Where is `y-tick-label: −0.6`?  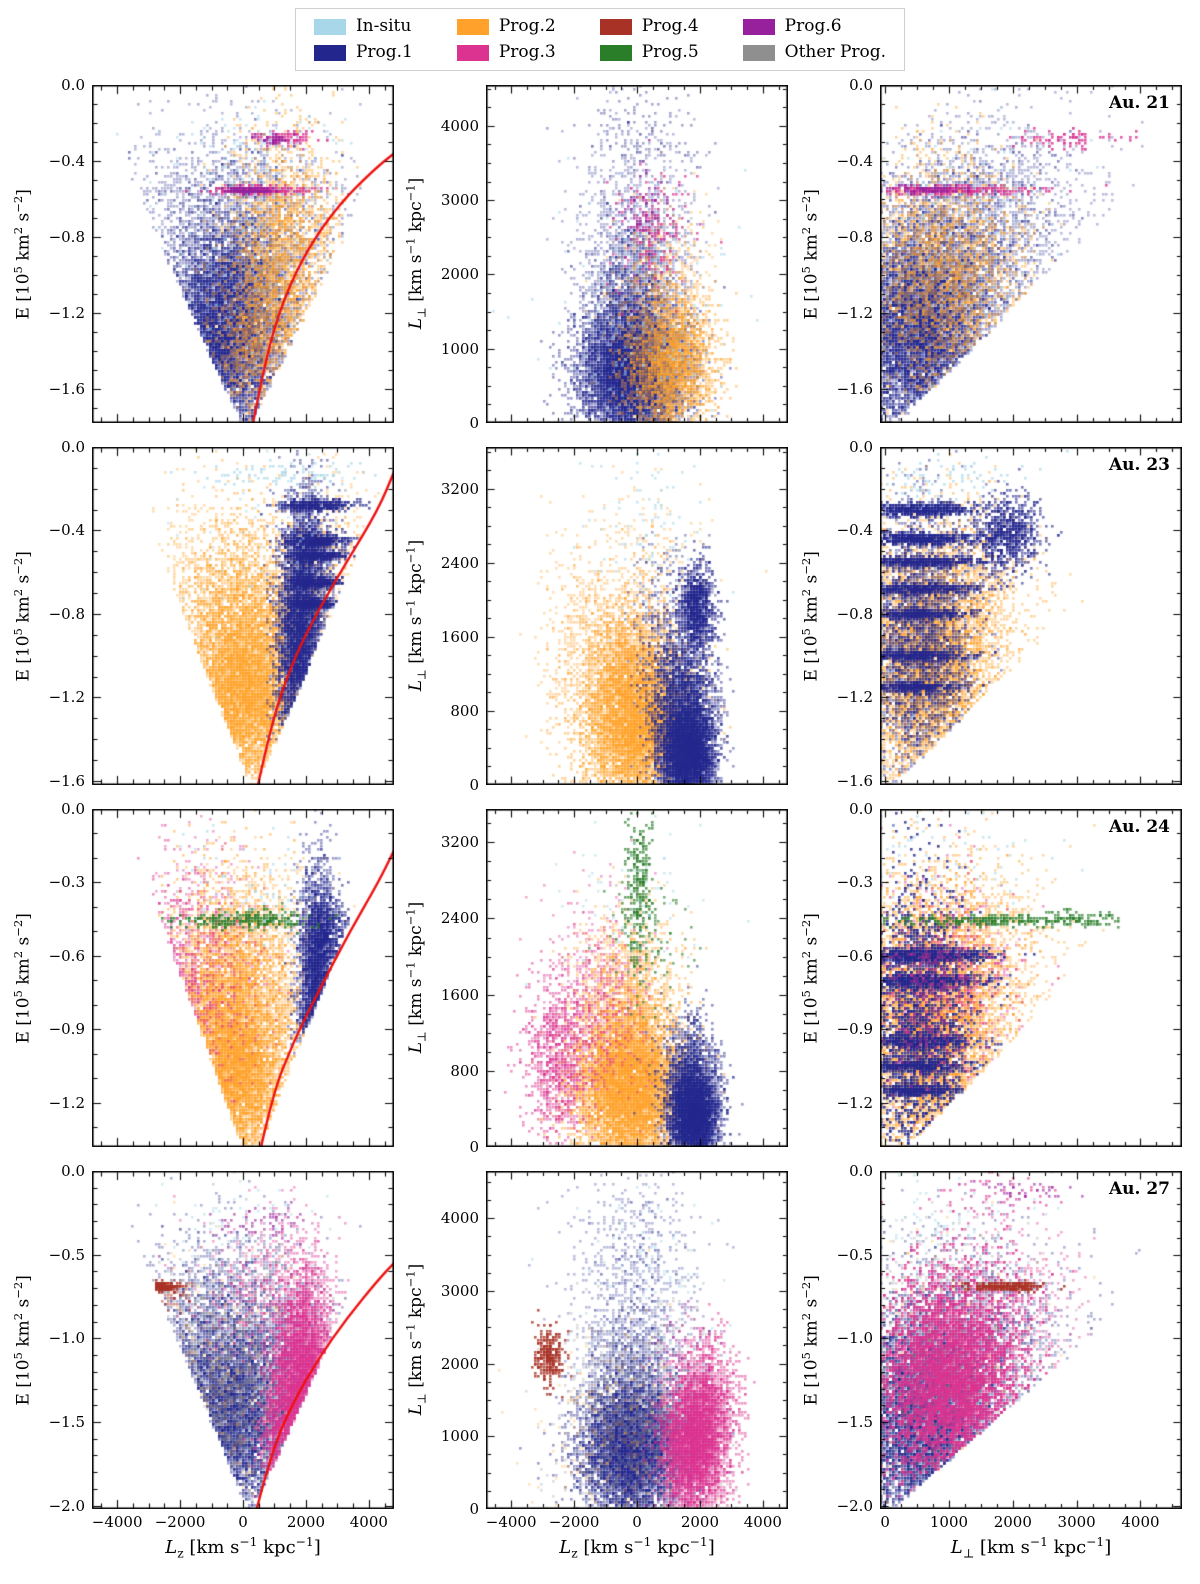 y-tick-label: −0.6 is located at coordinates (854, 955).